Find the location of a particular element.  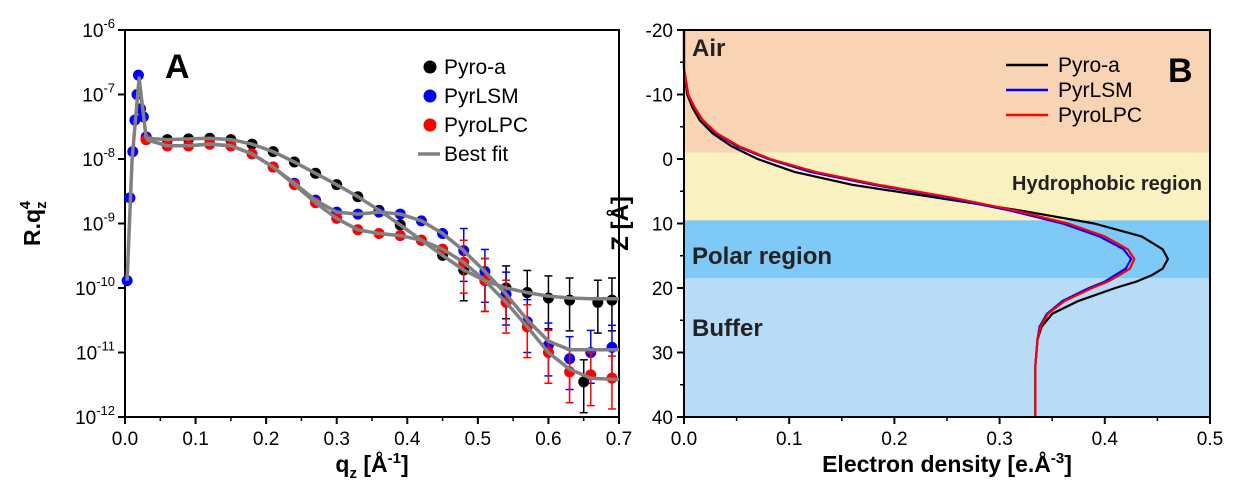

x-axis-label-a: qz [Å-1] is located at coordinates (371, 466).